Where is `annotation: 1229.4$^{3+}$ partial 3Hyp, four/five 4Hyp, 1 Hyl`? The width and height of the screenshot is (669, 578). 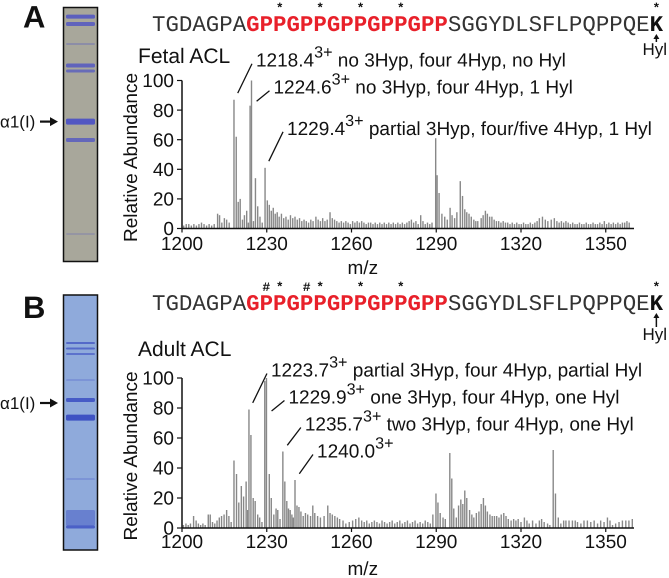
annotation: 1229.4$^{3+}$ partial 3Hyp, four/five 4Hyp, 1 Hyl is located at coordinates (469, 126).